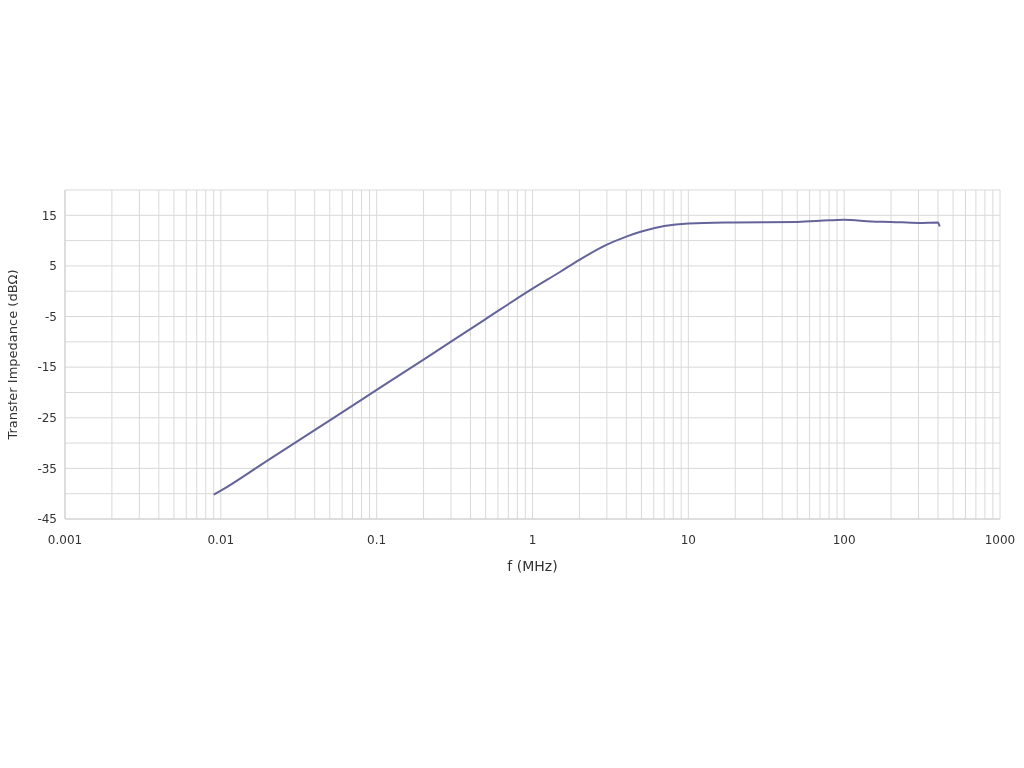  I want to click on y-tick-label: 15, so click(49, 215).